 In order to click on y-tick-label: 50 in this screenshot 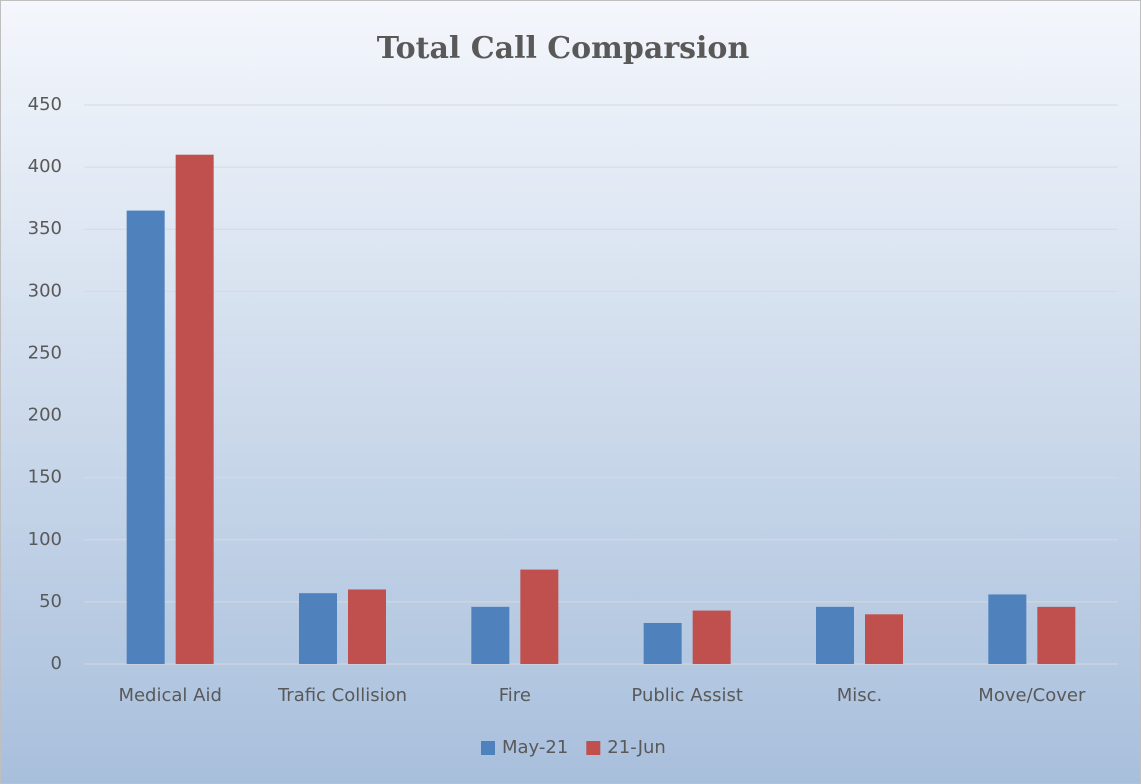, I will do `click(50, 601)`.